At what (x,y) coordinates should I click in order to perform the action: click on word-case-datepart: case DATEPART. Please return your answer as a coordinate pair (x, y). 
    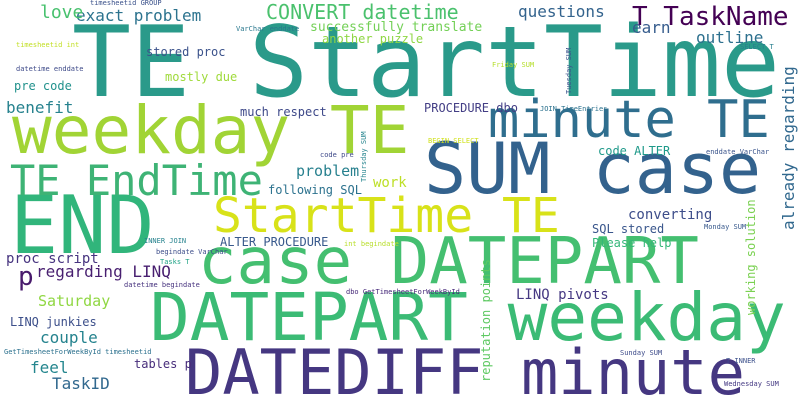
    Looking at the image, I should click on (448, 262).